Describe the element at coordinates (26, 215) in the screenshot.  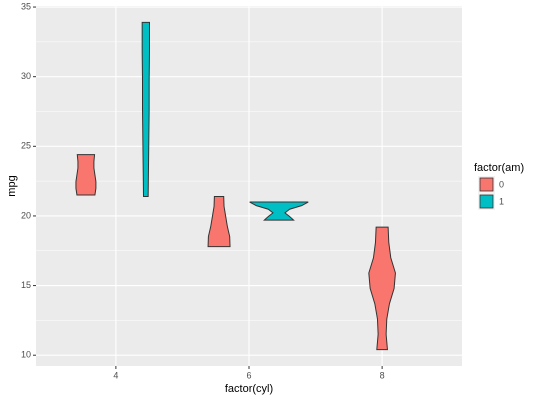
I see `y-tick-label: 20` at that location.